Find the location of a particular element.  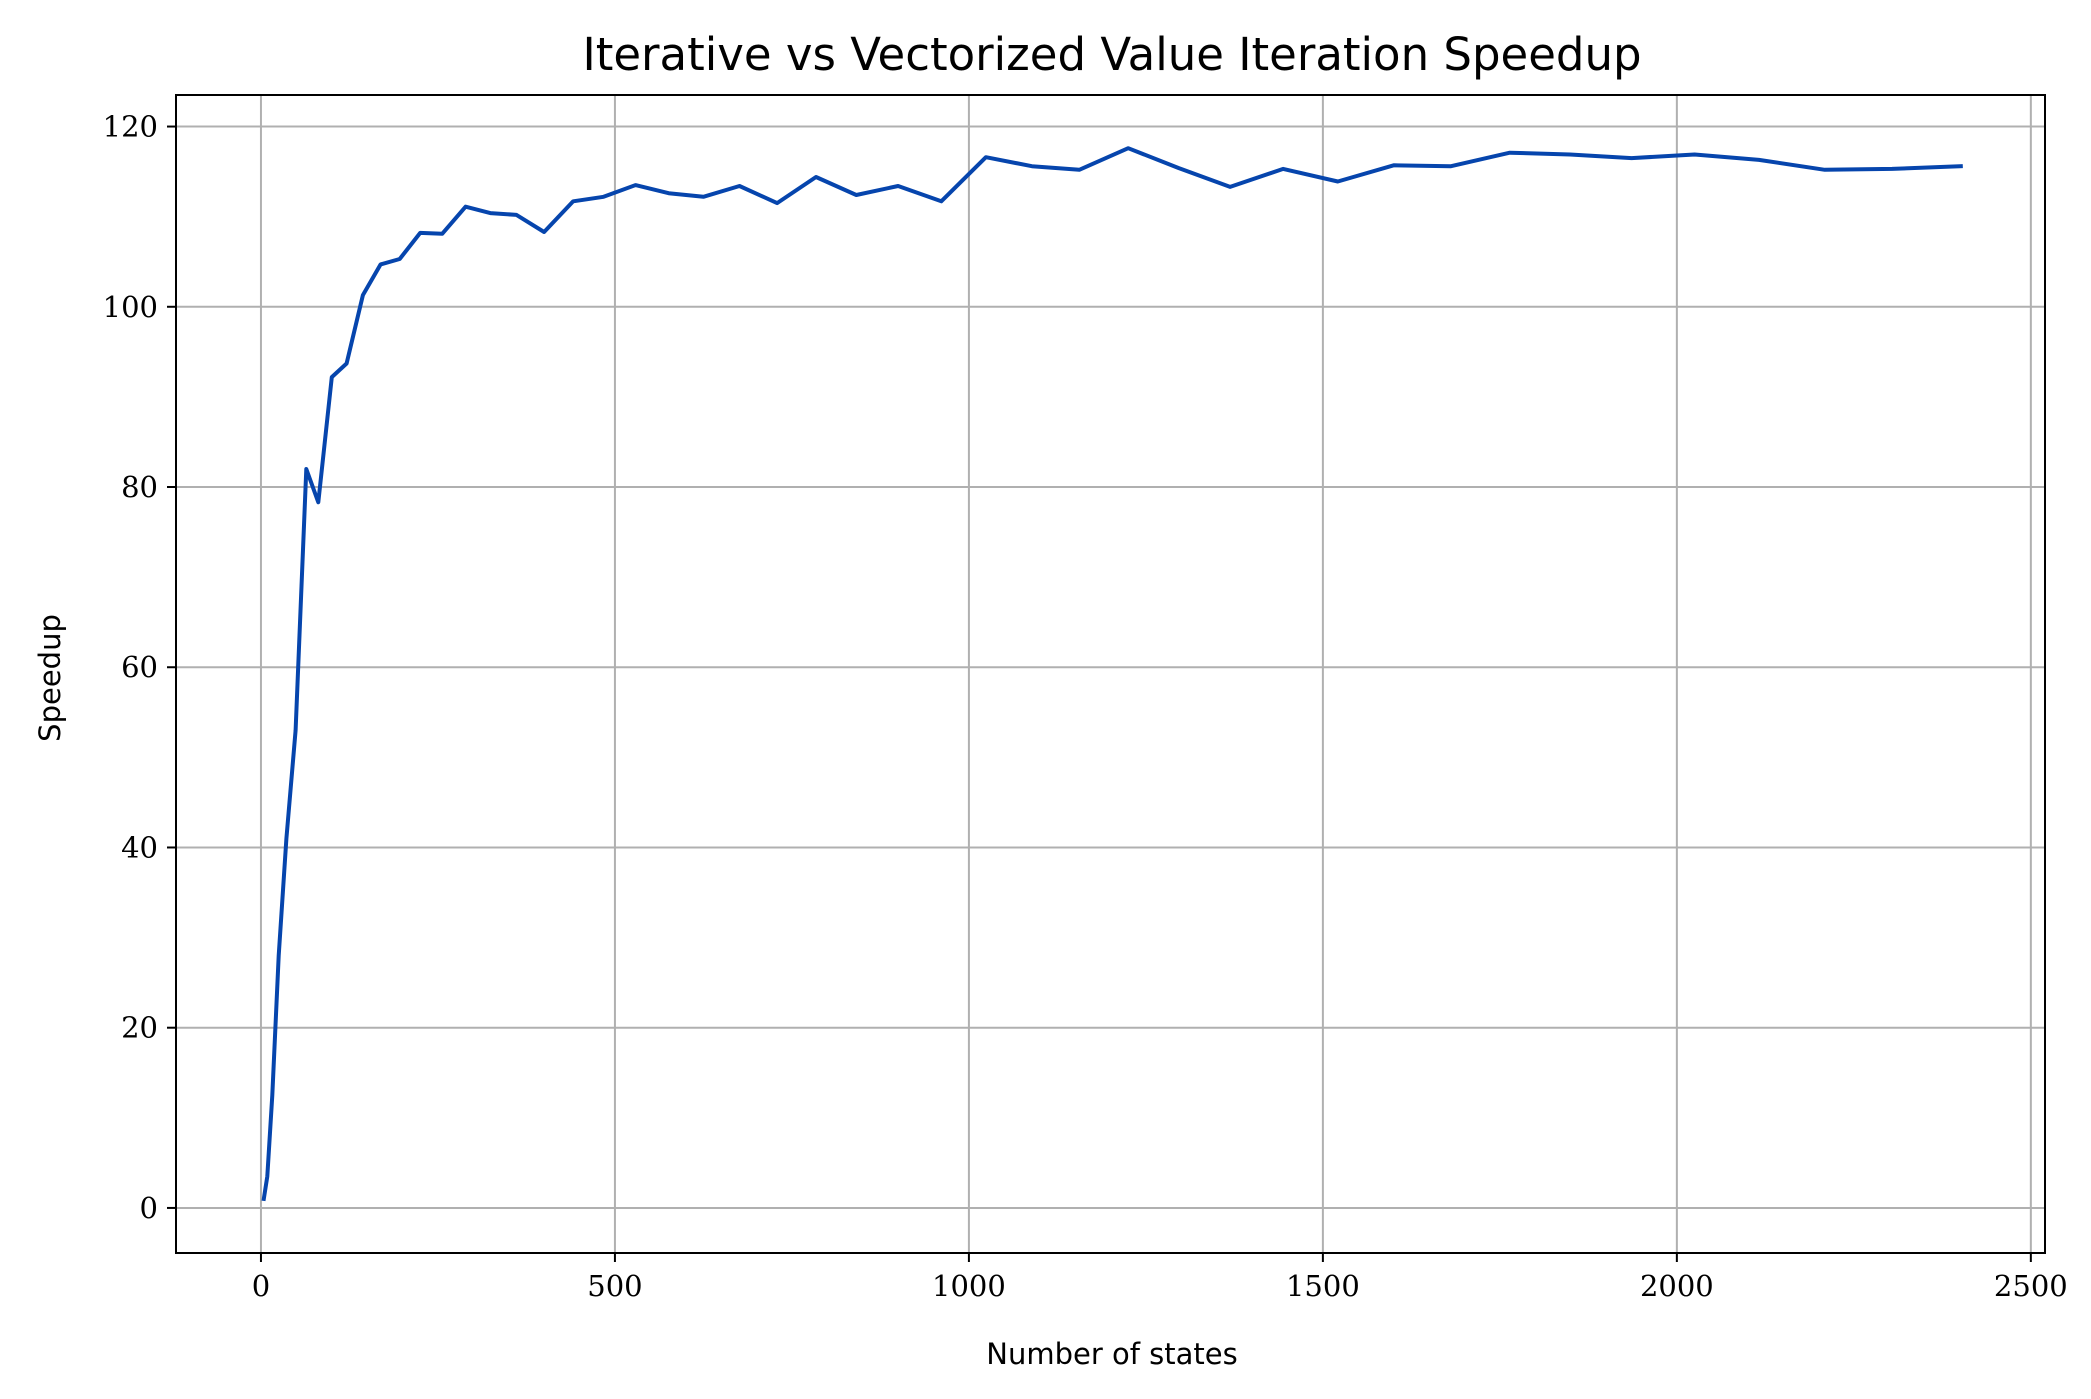

x-tick-label: 500 is located at coordinates (614, 1286).